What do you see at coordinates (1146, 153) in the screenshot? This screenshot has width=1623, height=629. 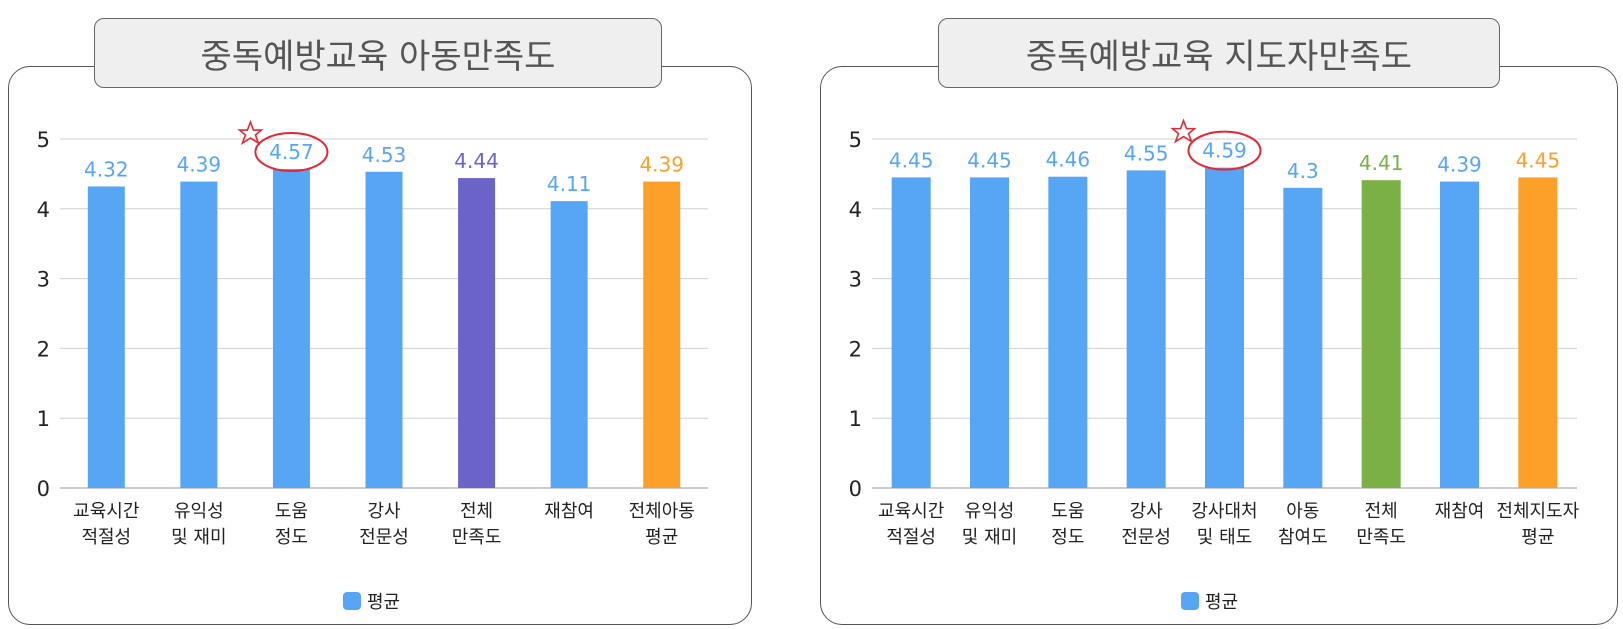 I see `data-label: 4.55` at bounding box center [1146, 153].